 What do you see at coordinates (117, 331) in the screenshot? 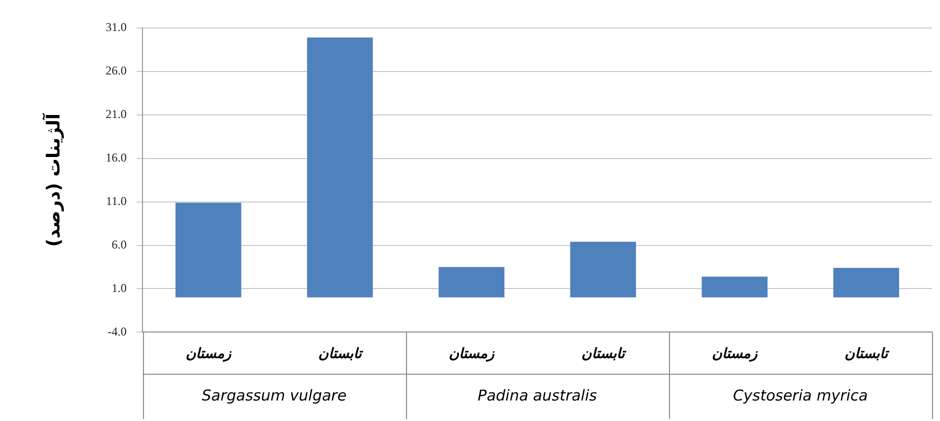
I see `y-tick-label: -4.0` at bounding box center [117, 331].